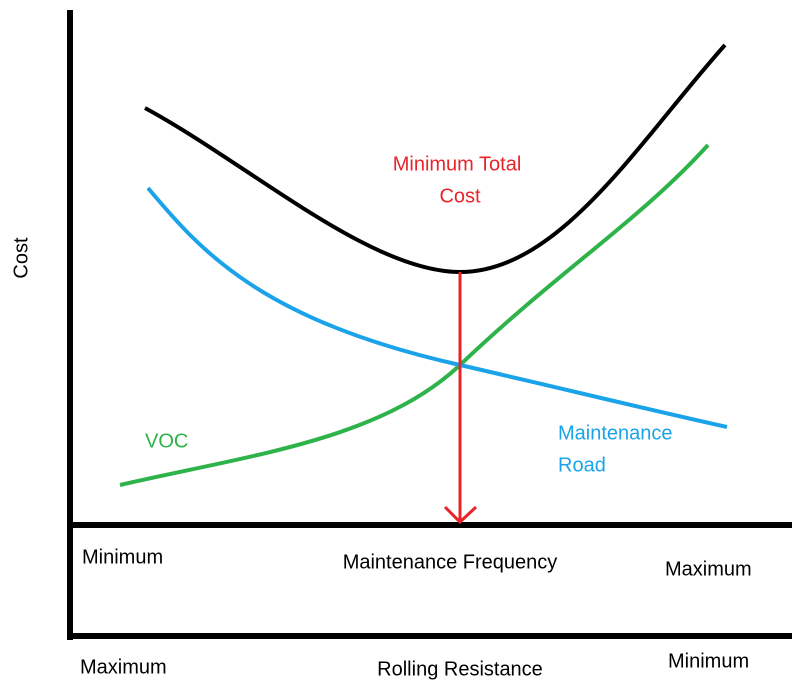 The height and width of the screenshot is (686, 792). Describe the element at coordinates (460, 196) in the screenshot. I see `total-label: Cost` at that location.